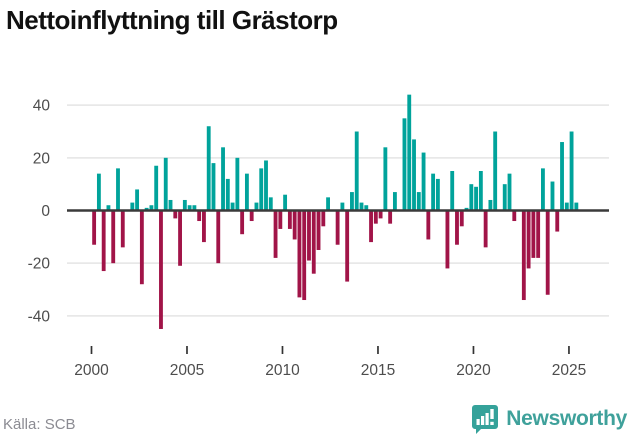 This screenshot has height=439, width=631. Describe the element at coordinates (161, 269) in the screenshot. I see `bar-2003-Q3` at that location.